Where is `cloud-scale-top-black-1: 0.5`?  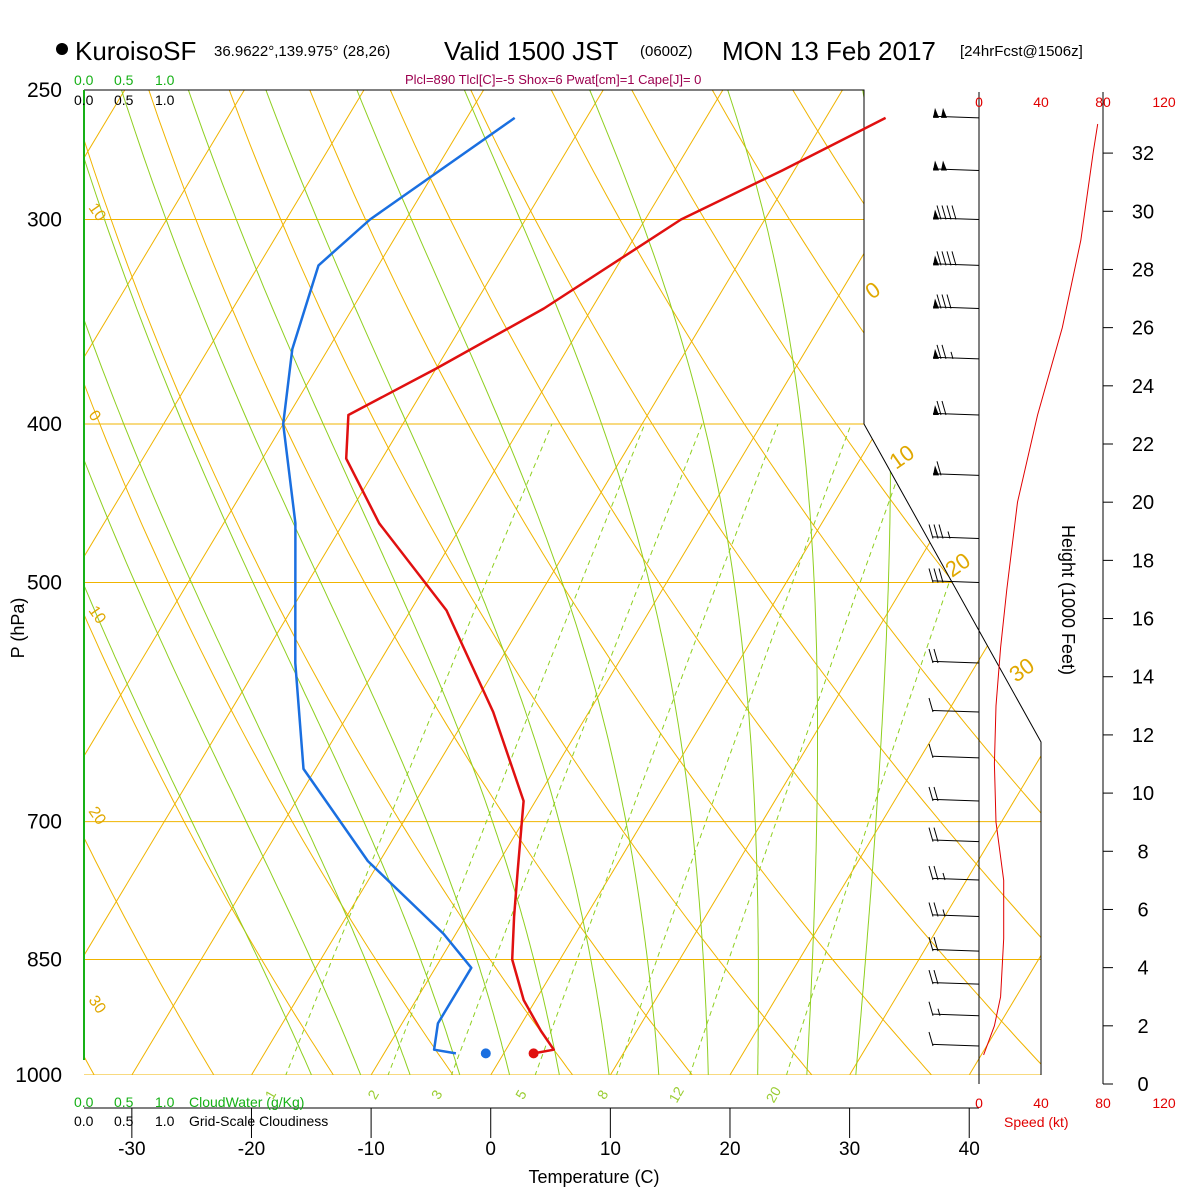
cloud-scale-top-black-1: 0.5 is located at coordinates (124, 100).